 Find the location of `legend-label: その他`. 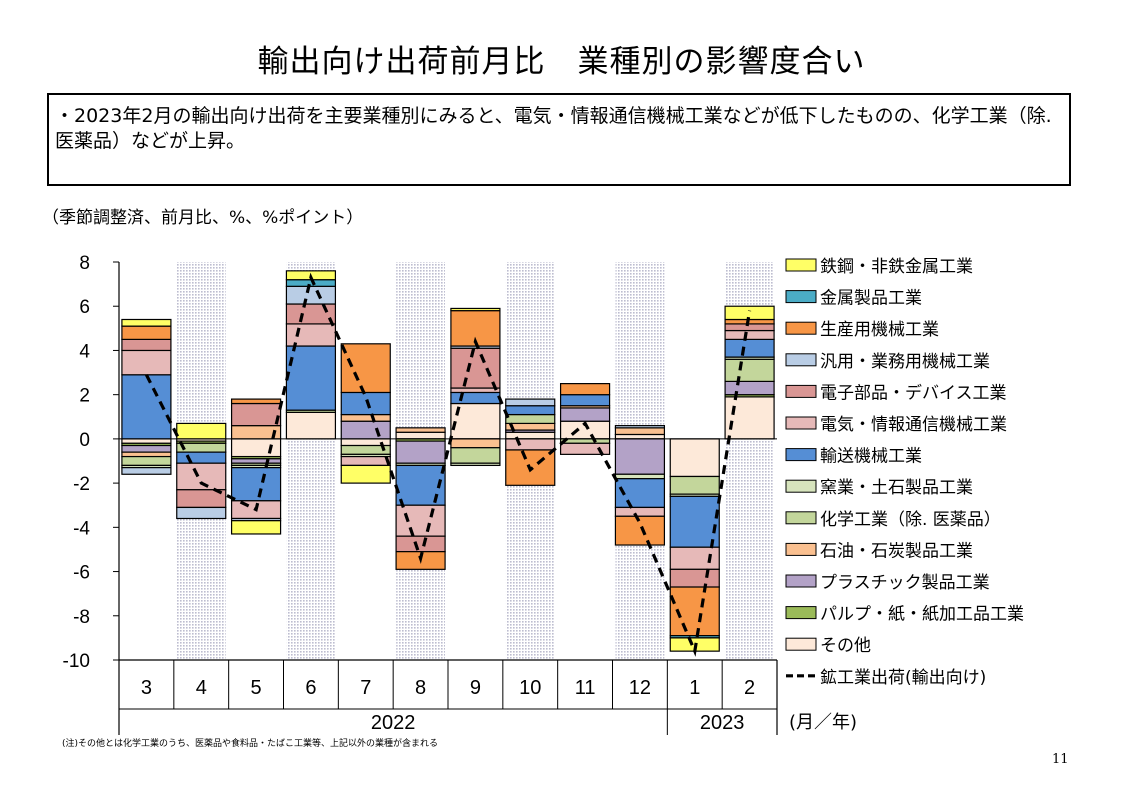

legend-label: その他 is located at coordinates (845, 646).